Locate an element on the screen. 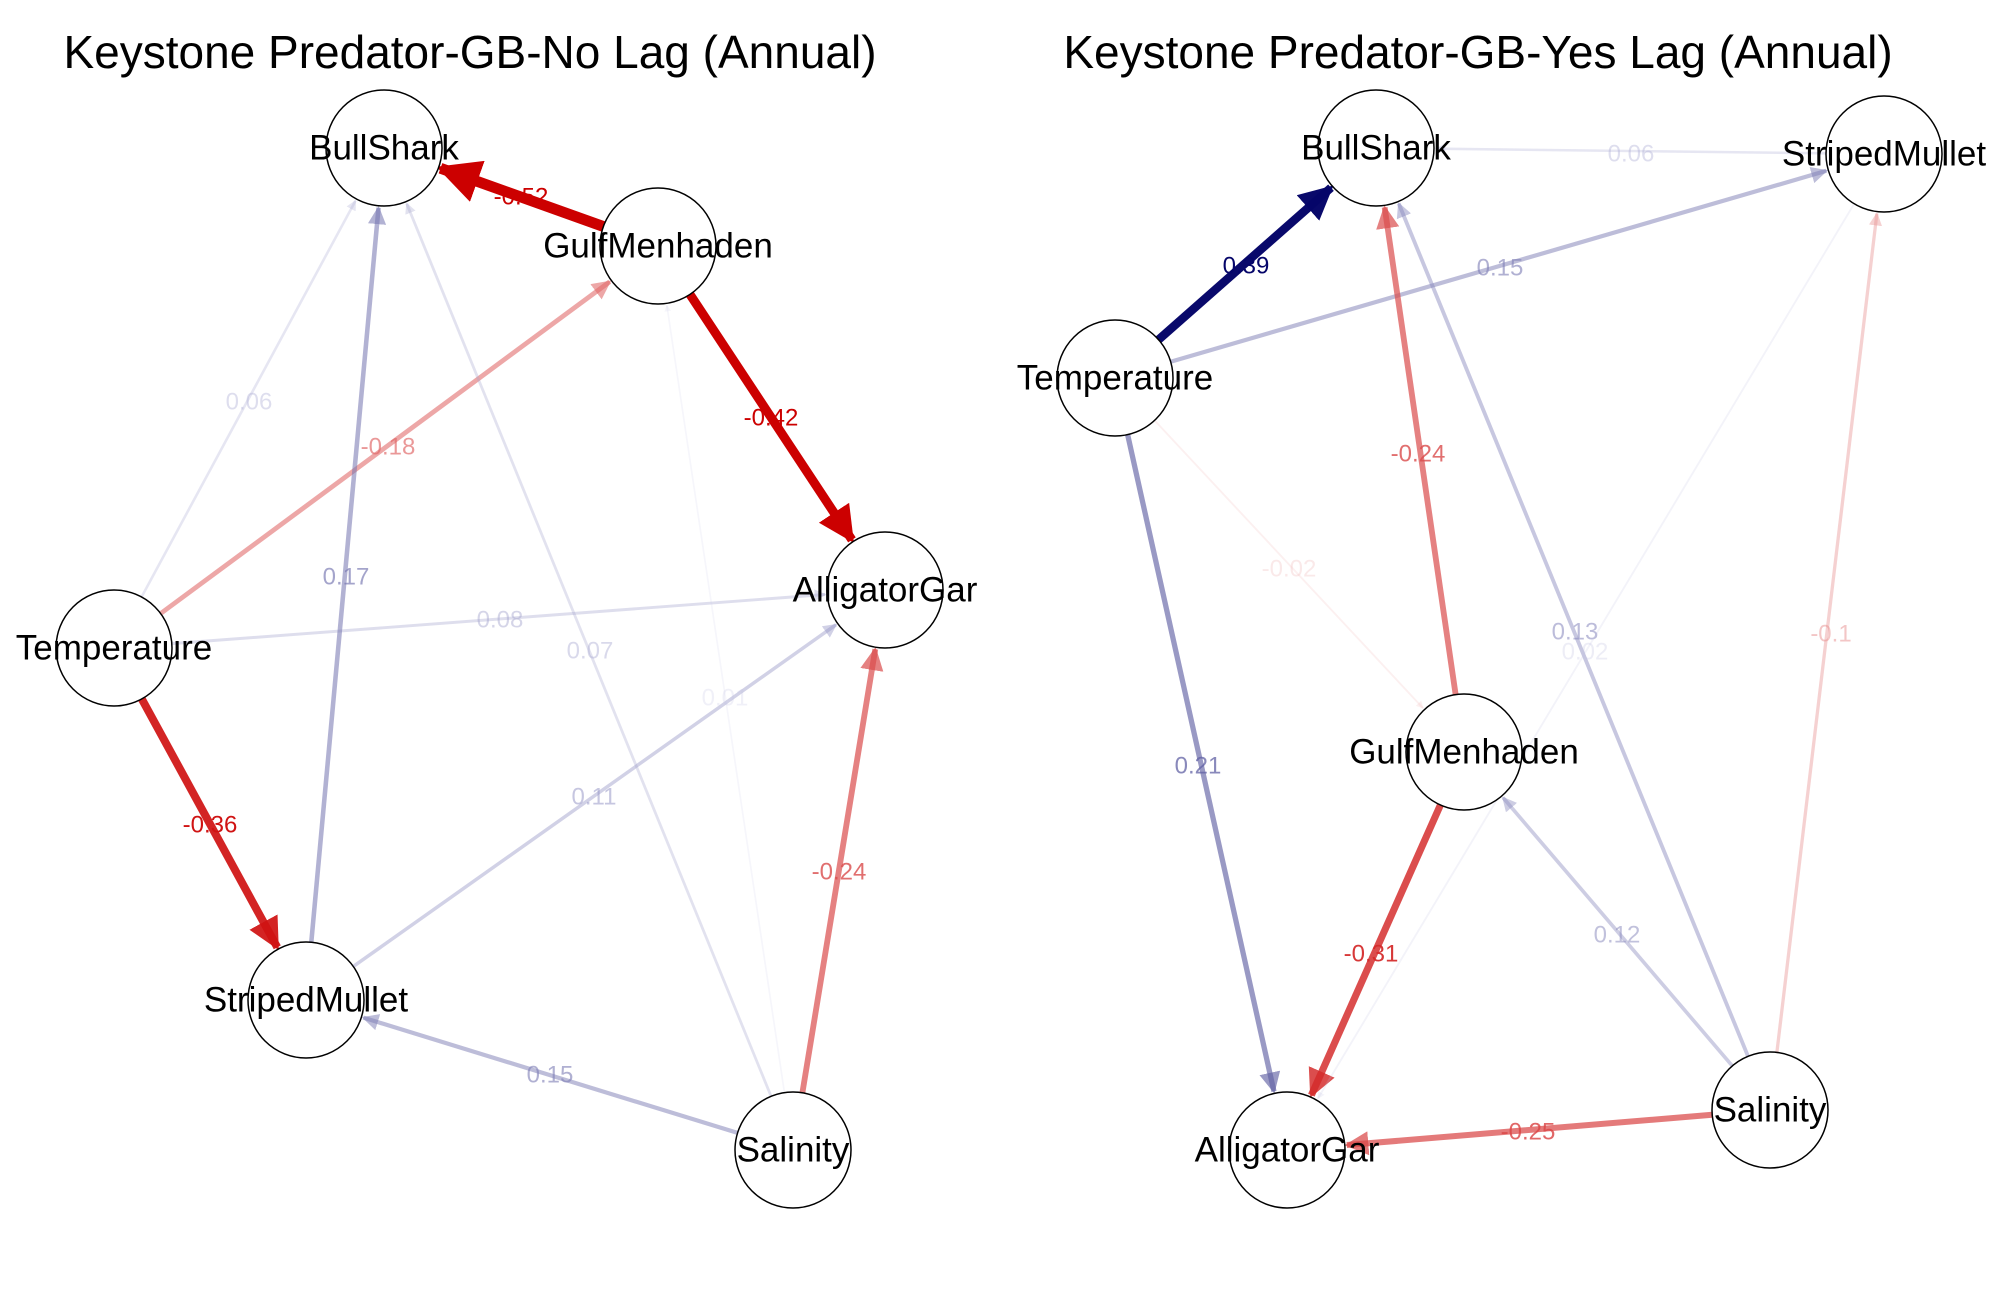 The height and width of the screenshot is (1300, 2000). edge-label-temperature-to-bull-shark: 0.06 is located at coordinates (249, 402).